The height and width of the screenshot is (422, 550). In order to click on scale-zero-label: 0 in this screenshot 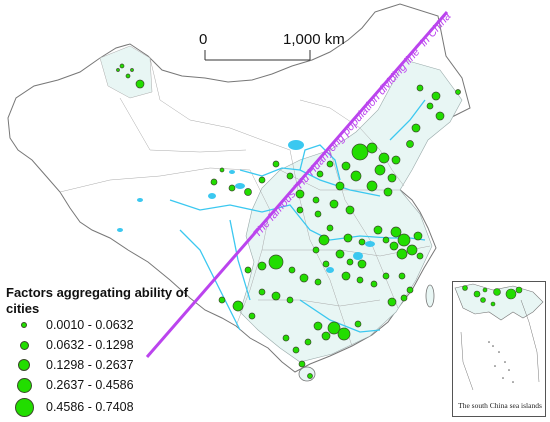, I will do `click(203, 39)`.